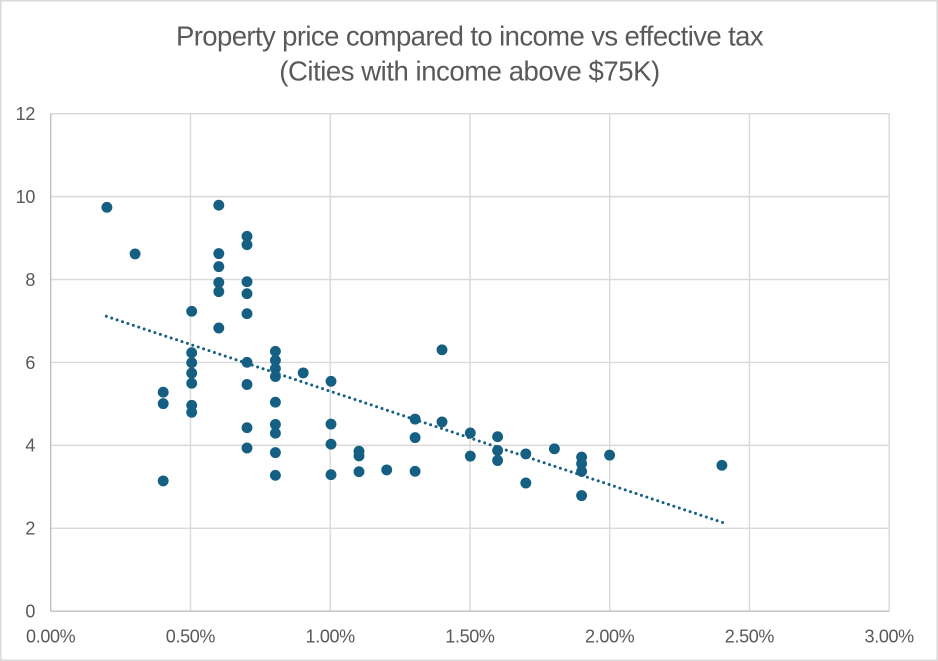 This screenshot has width=938, height=661. What do you see at coordinates (26, 197) in the screenshot?
I see `svg-text: 10` at bounding box center [26, 197].